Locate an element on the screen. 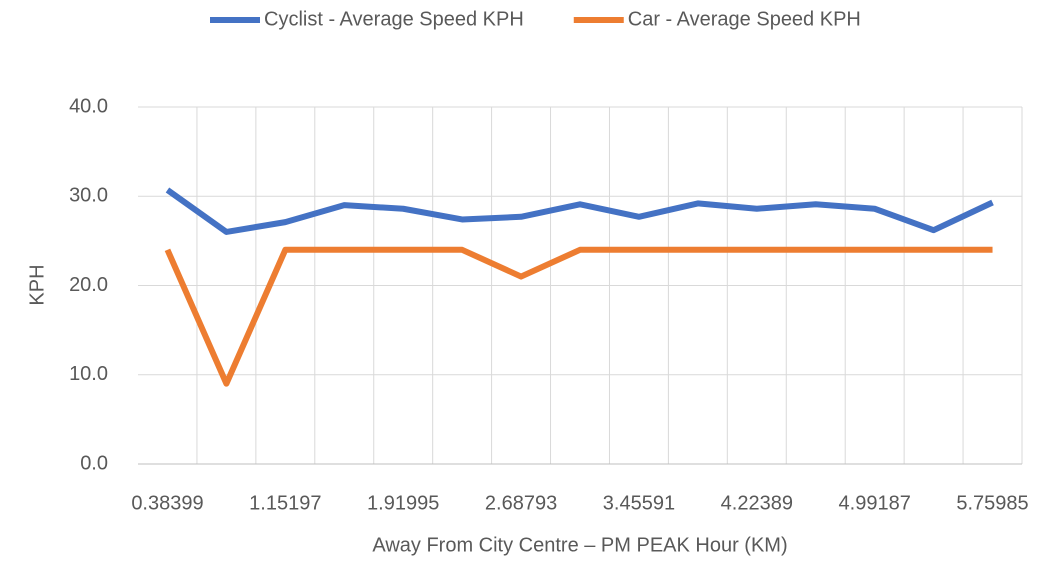  y-tick-label: 0.0 is located at coordinates (94, 463).